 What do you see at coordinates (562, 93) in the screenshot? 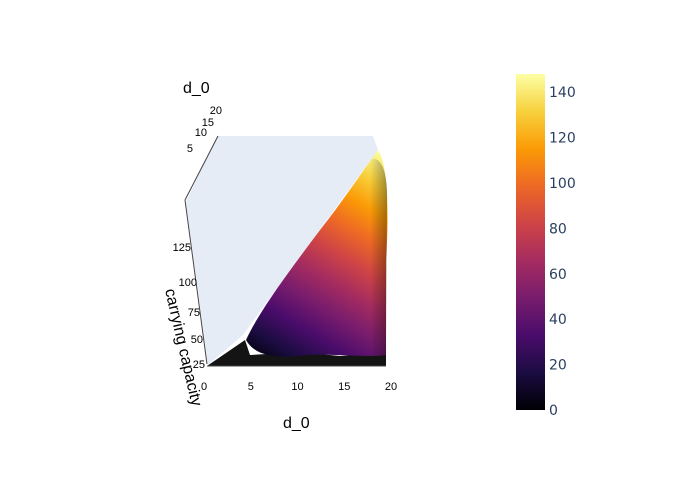
I see `colorbar-tick-label: 140` at bounding box center [562, 93].